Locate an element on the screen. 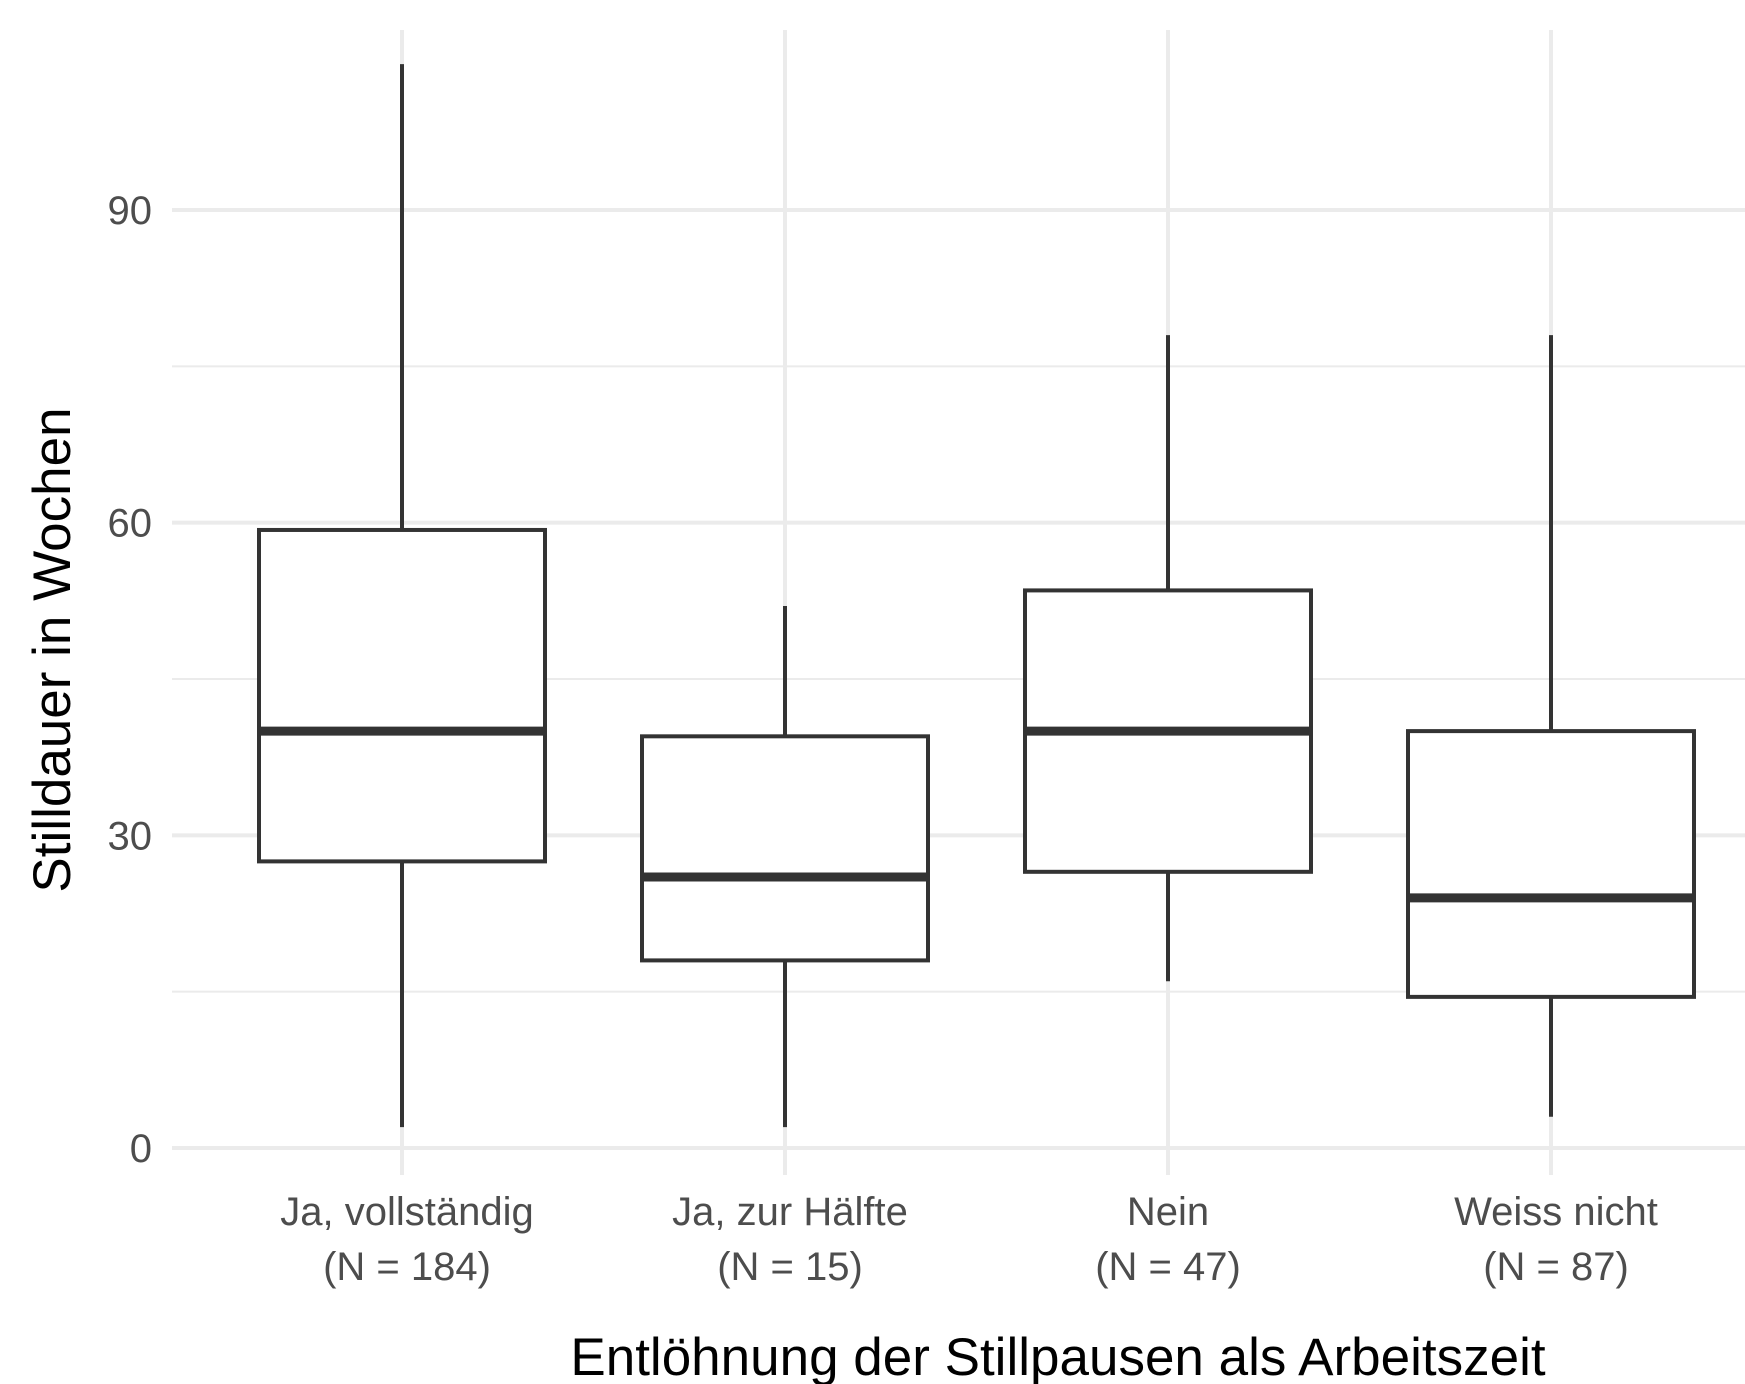  x-tick-label-line2: (N = 15) is located at coordinates (790, 1267).